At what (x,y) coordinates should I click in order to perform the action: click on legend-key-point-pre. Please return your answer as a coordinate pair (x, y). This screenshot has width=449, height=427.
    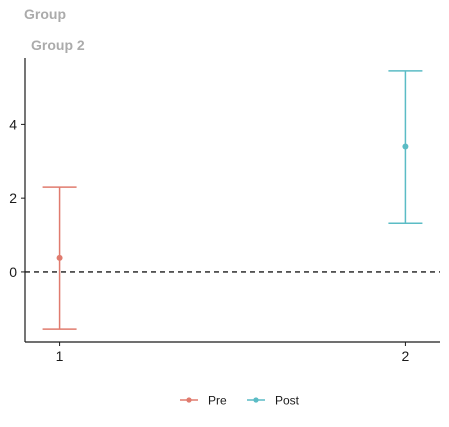
    Looking at the image, I should click on (189, 400).